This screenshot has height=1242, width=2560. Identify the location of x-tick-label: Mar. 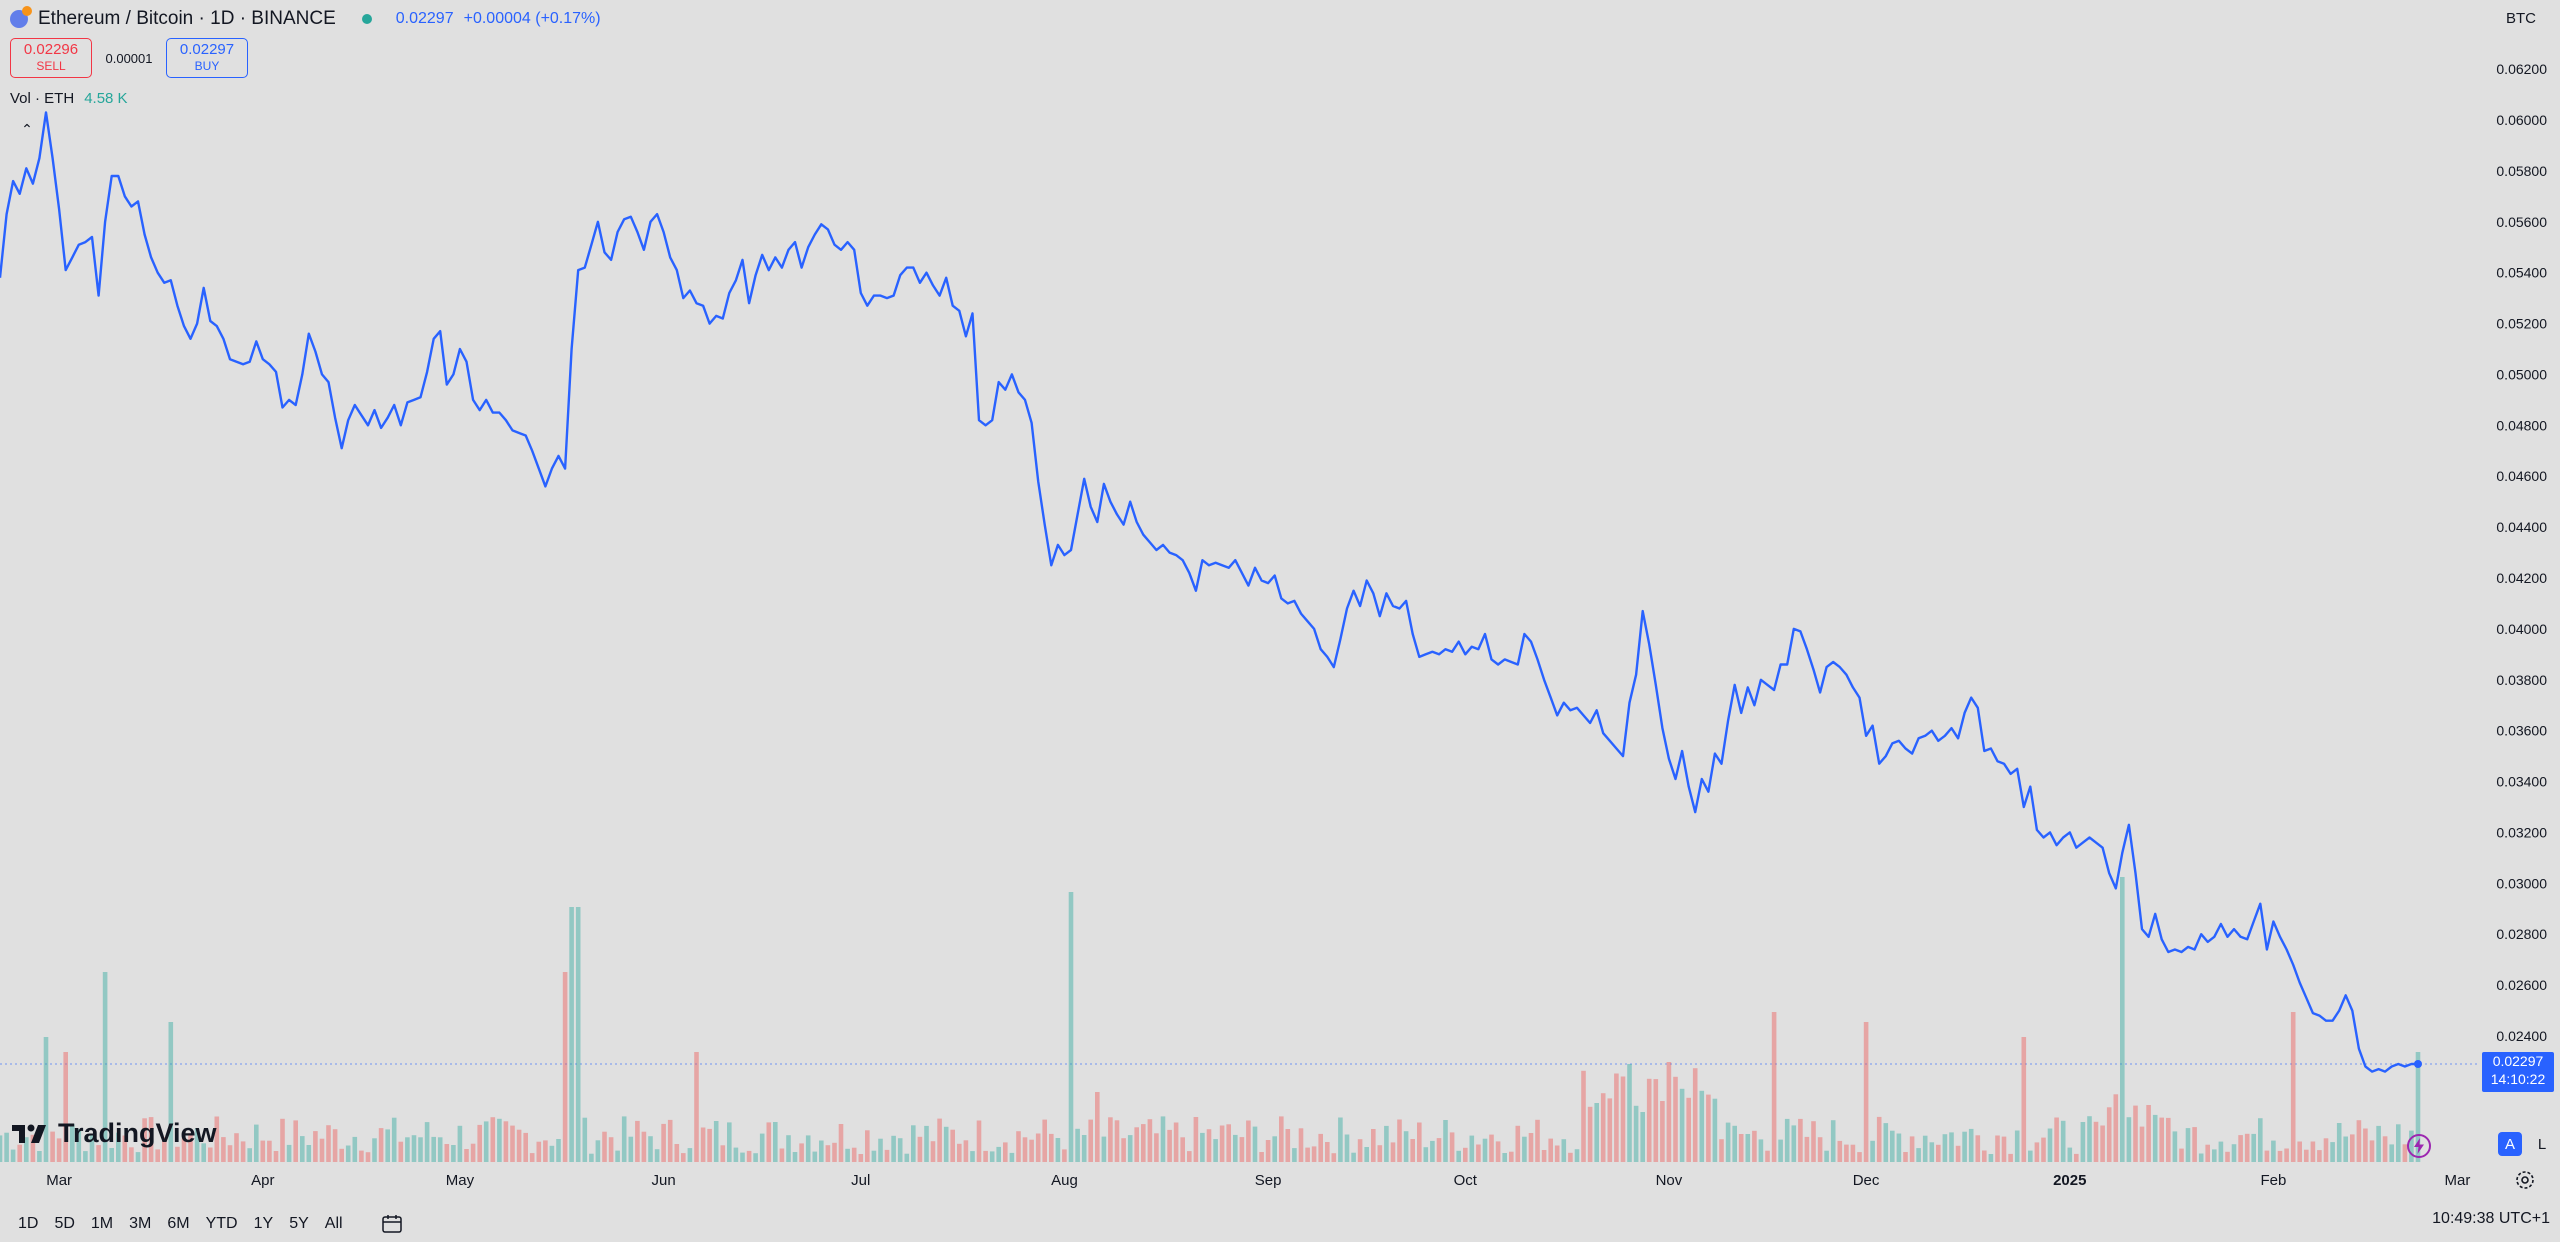
(59, 1180).